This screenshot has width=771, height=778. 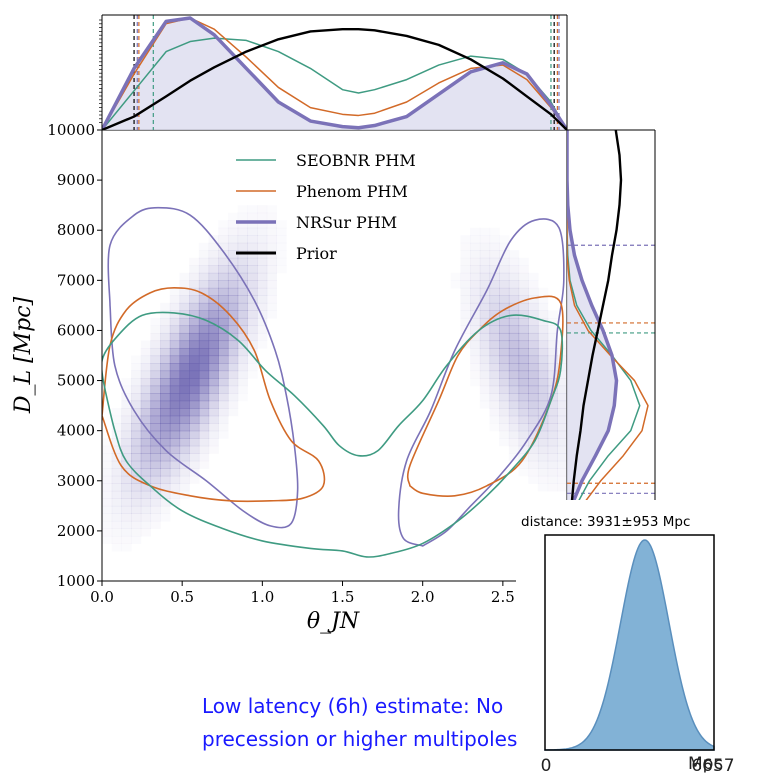 What do you see at coordinates (485, 396) in the screenshot?
I see `contour-phenom-phm` at bounding box center [485, 396].